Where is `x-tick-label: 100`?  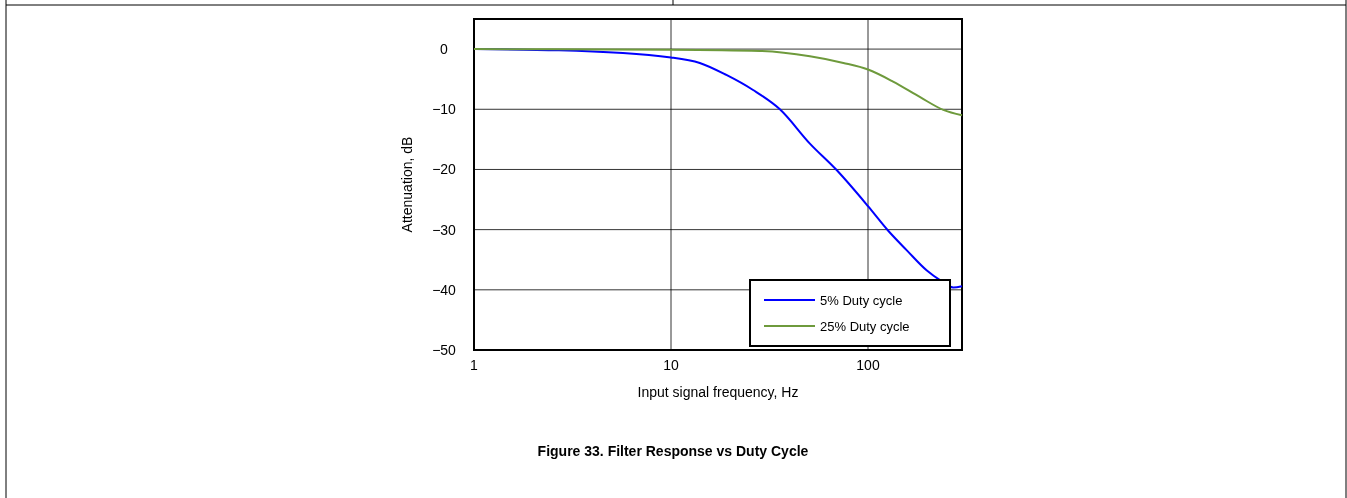
x-tick-label: 100 is located at coordinates (868, 365).